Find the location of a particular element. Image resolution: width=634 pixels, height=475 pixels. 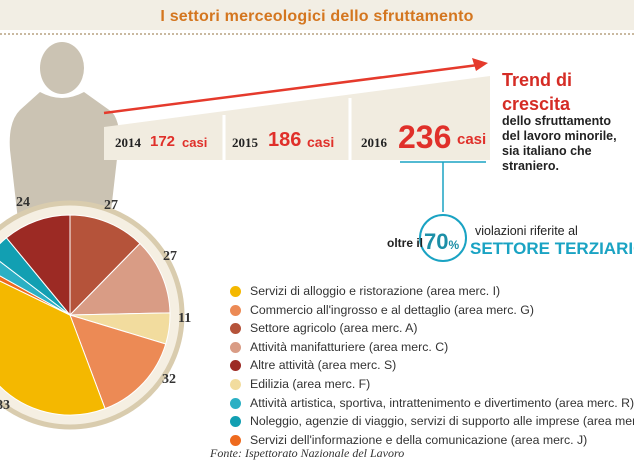

callout-percent: 70% is located at coordinates (442, 241).